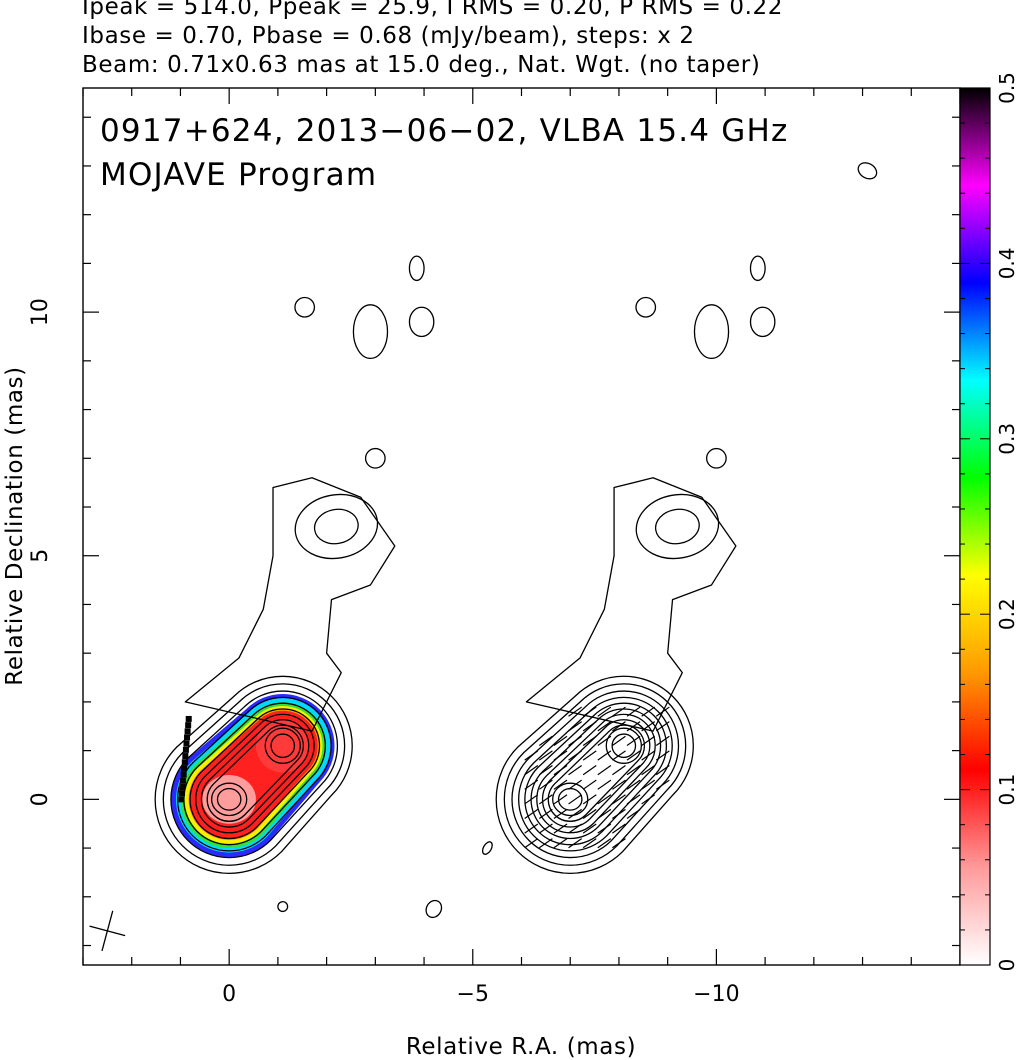 This screenshot has width=1021, height=1060. Describe the element at coordinates (1007, 965) in the screenshot. I see `colorbar-tick-label: 0` at that location.